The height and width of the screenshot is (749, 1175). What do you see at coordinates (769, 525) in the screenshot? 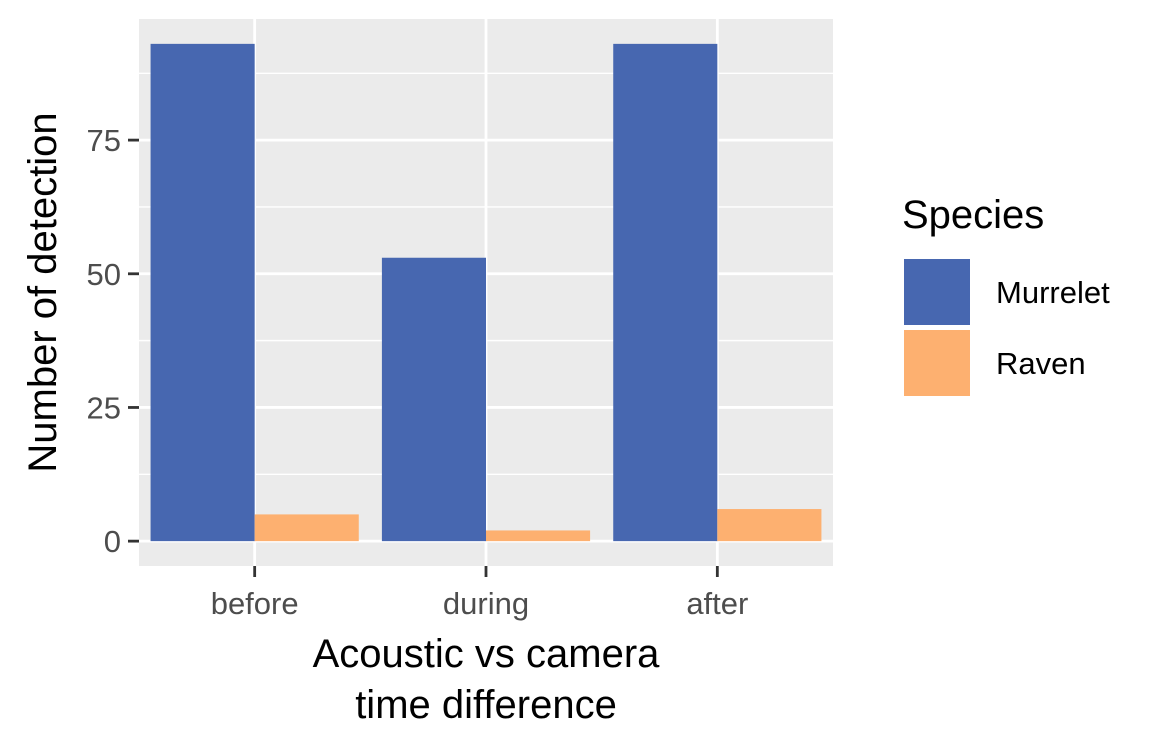
I see `bar-raven-after` at bounding box center [769, 525].